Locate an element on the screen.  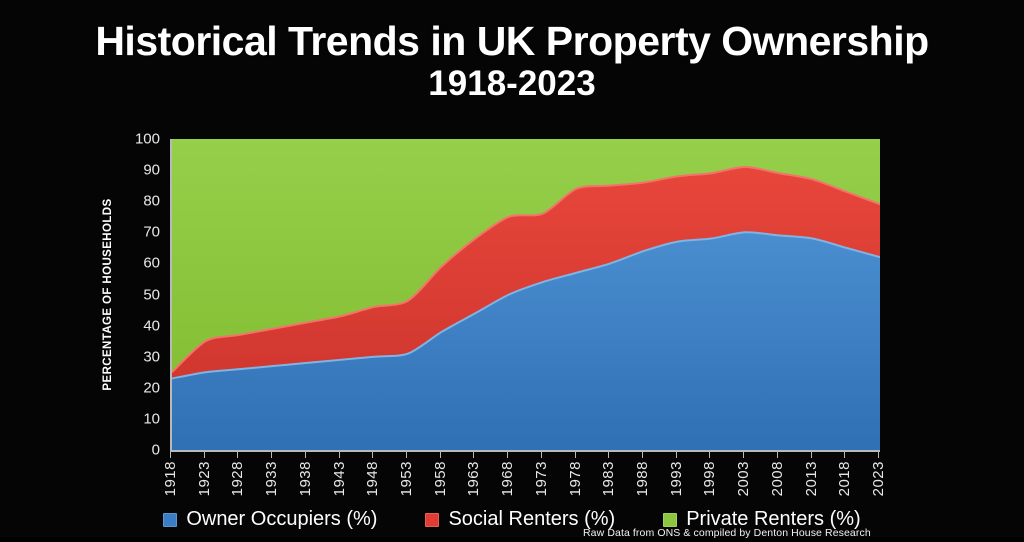
chart-title-subtitle: 1918-2023 is located at coordinates (512, 83).